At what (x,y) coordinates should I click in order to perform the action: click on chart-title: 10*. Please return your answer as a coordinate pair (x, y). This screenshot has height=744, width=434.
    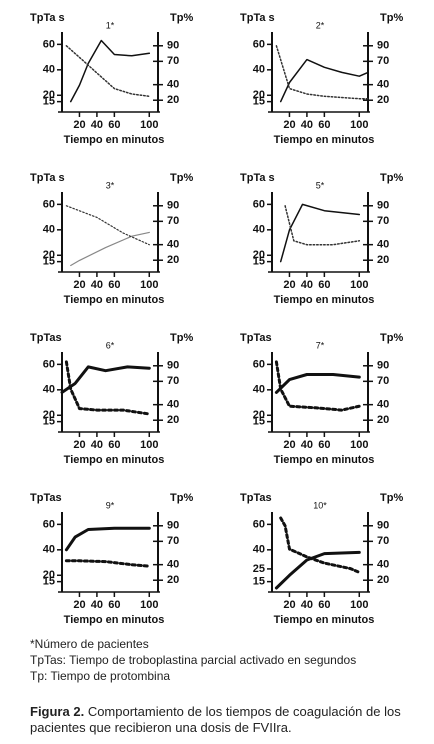
    Looking at the image, I should click on (320, 505).